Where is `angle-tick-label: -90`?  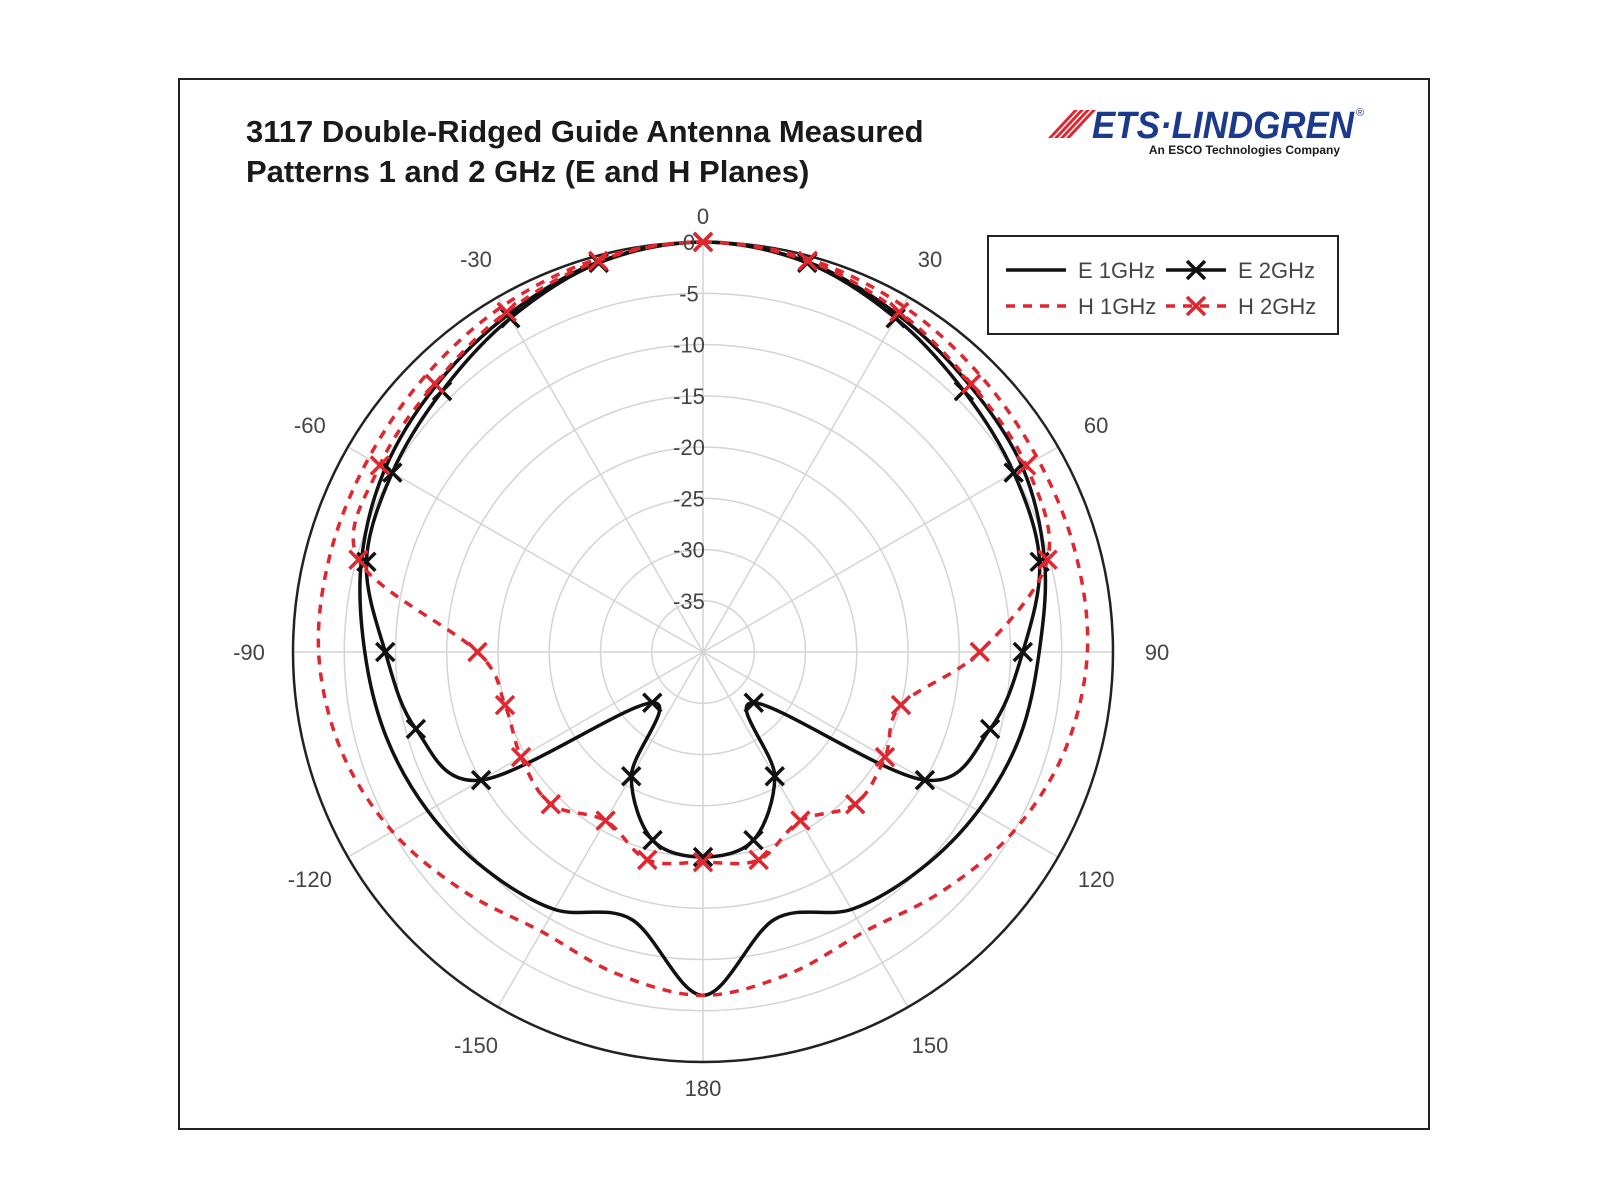
angle-tick-label: -90 is located at coordinates (249, 652).